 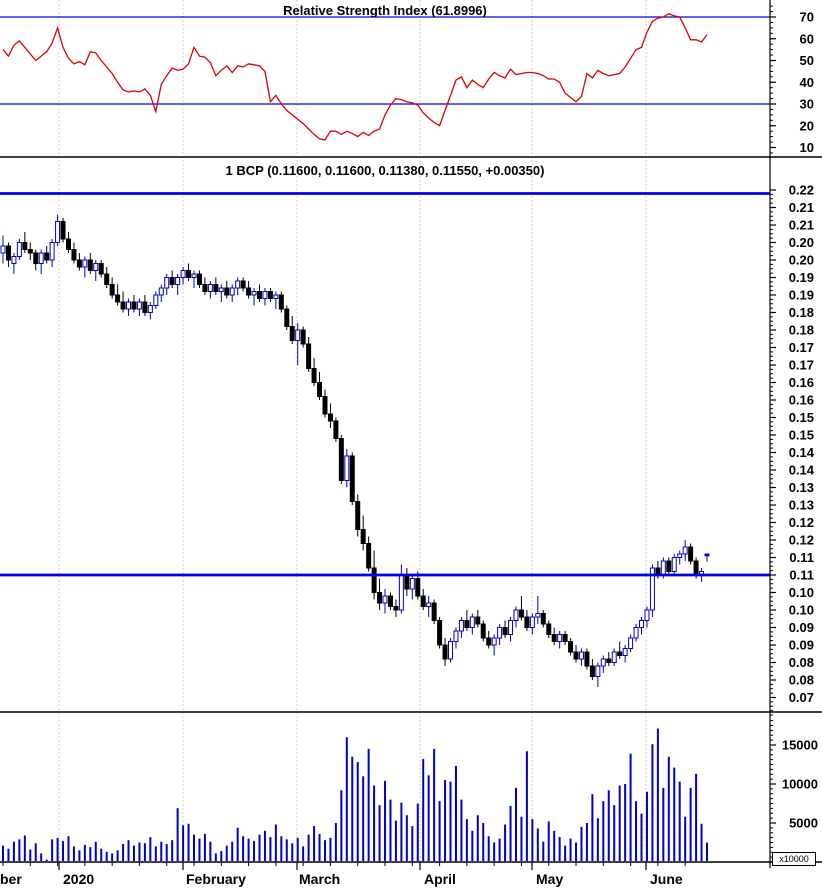 What do you see at coordinates (319, 879) in the screenshot?
I see `x-axis-month-label: March` at bounding box center [319, 879].